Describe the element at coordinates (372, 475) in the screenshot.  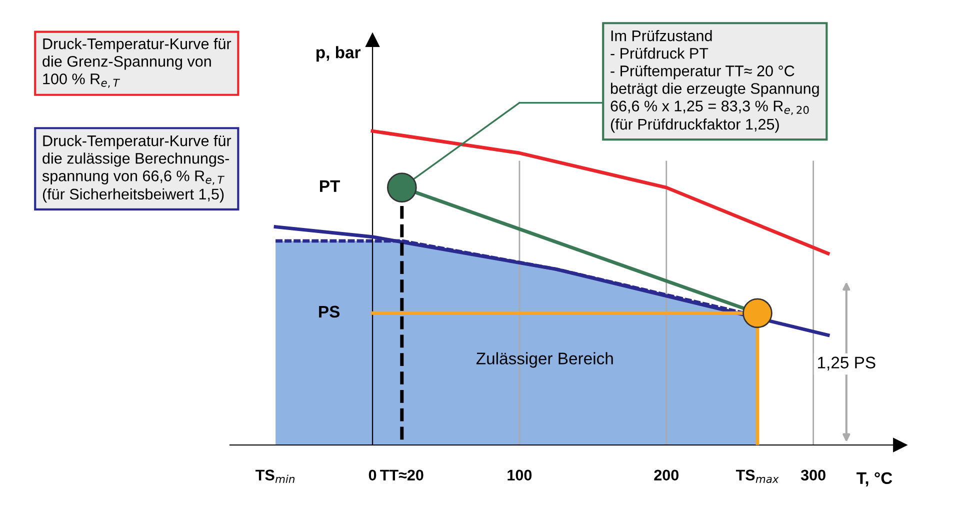
I see `x-tick-label: 0` at that location.